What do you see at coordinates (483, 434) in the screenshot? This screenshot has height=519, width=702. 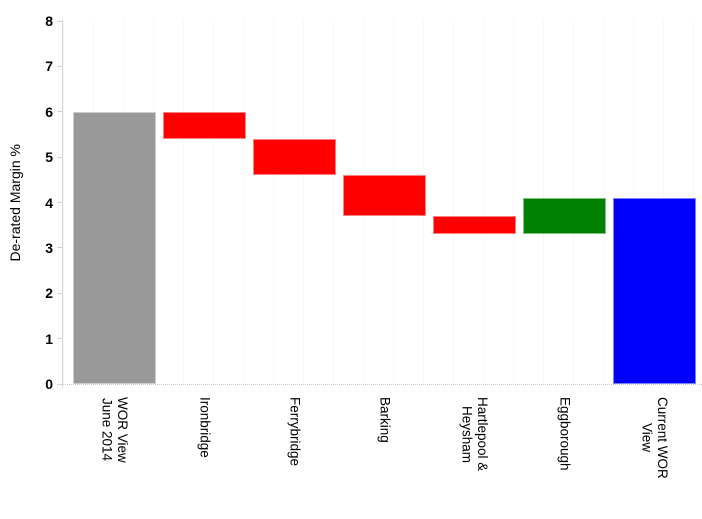 I see `x-label-line: Hartlepool &` at bounding box center [483, 434].